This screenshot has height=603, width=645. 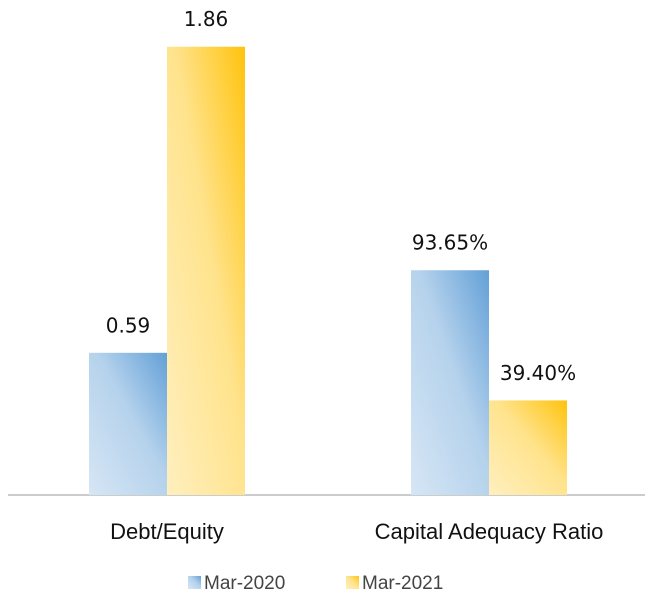 What do you see at coordinates (450, 243) in the screenshot?
I see `value-label: 93.65%` at bounding box center [450, 243].